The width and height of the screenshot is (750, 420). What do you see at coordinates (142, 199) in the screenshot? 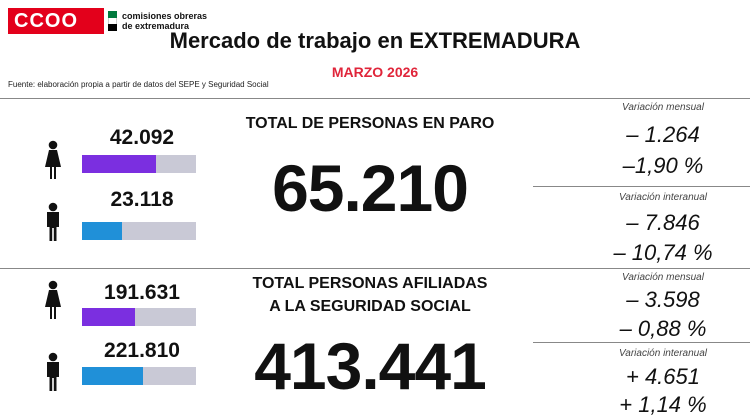
I see `paro-men-value: 23.118` at bounding box center [142, 199].